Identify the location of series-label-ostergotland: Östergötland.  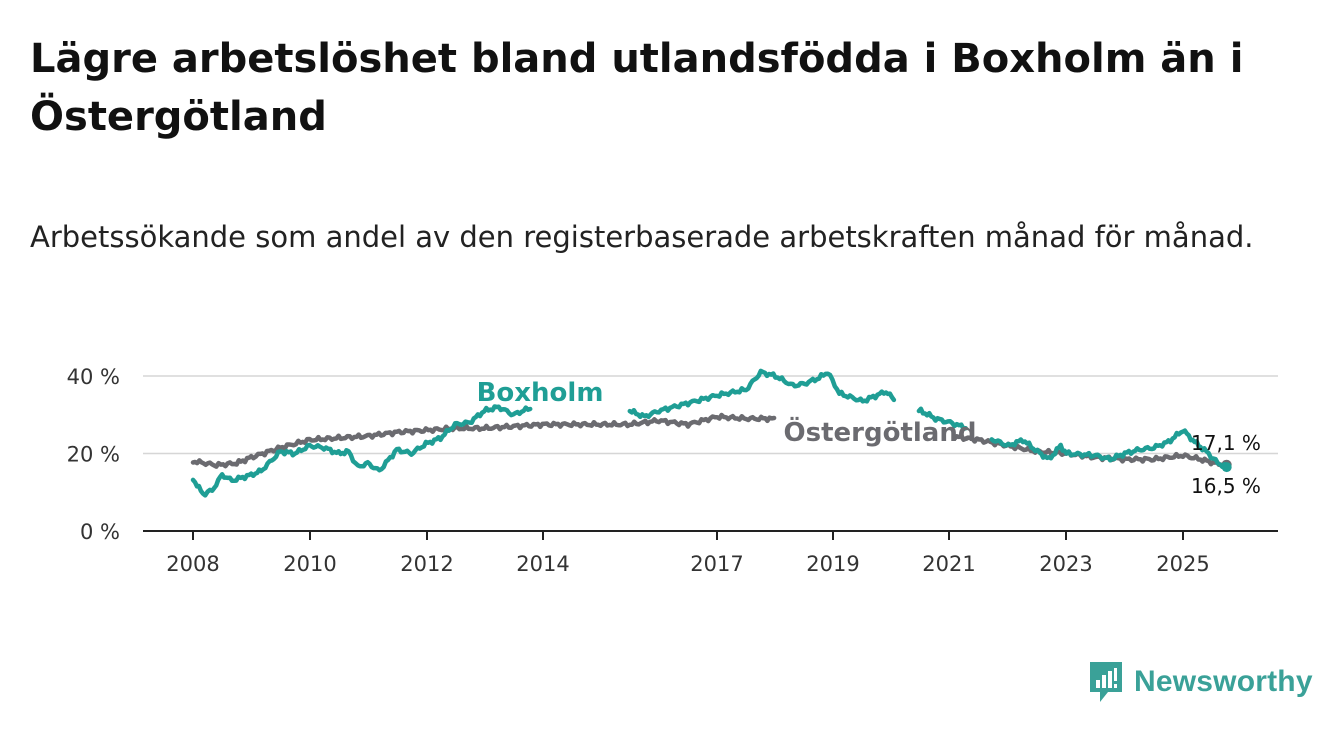
(880, 431).